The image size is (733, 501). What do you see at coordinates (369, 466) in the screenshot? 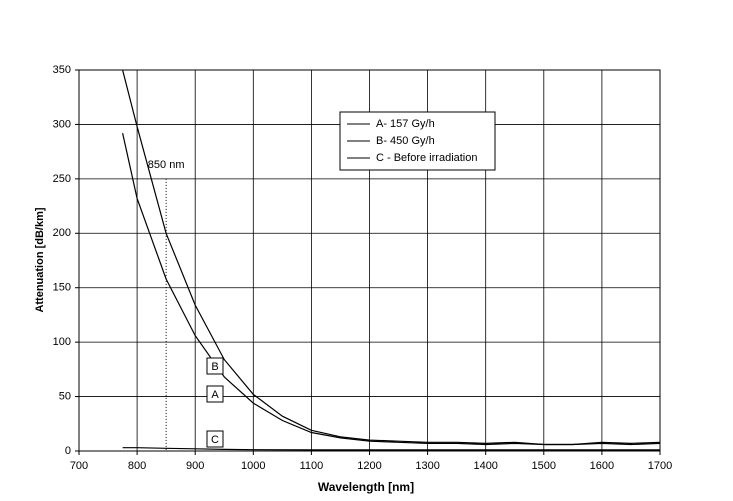
I see `x-tick-label: 1200` at bounding box center [369, 466].